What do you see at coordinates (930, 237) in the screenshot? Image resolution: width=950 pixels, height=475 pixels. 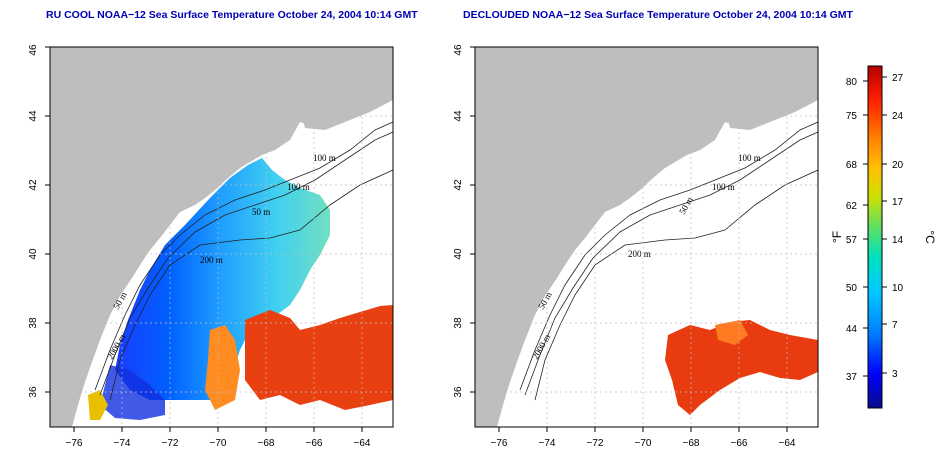 I see `celsius-unit-label: °C` at bounding box center [930, 237].